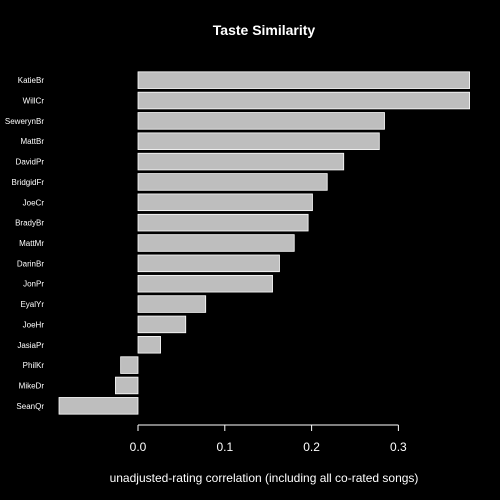 This screenshot has width=500, height=500. Describe the element at coordinates (33, 284) in the screenshot. I see `y-tick-label: JonPr` at that location.